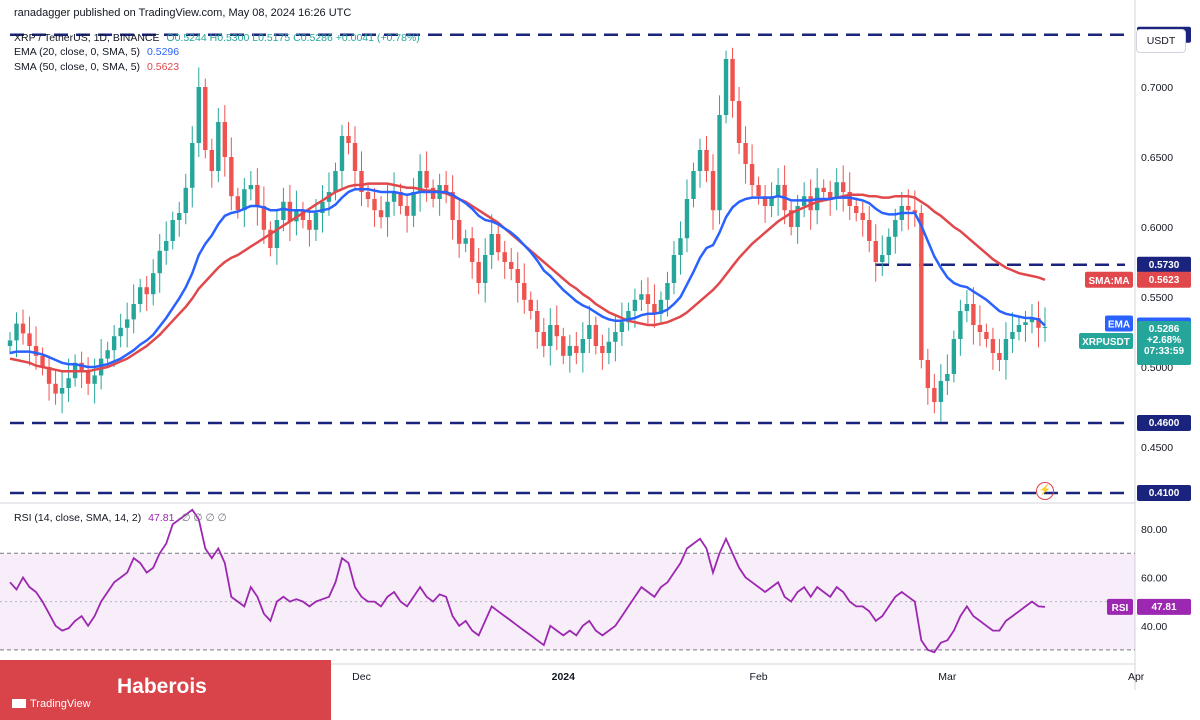 This screenshot has height=720, width=1200. I want to click on price-tick-label: 0.7000, so click(1157, 88).